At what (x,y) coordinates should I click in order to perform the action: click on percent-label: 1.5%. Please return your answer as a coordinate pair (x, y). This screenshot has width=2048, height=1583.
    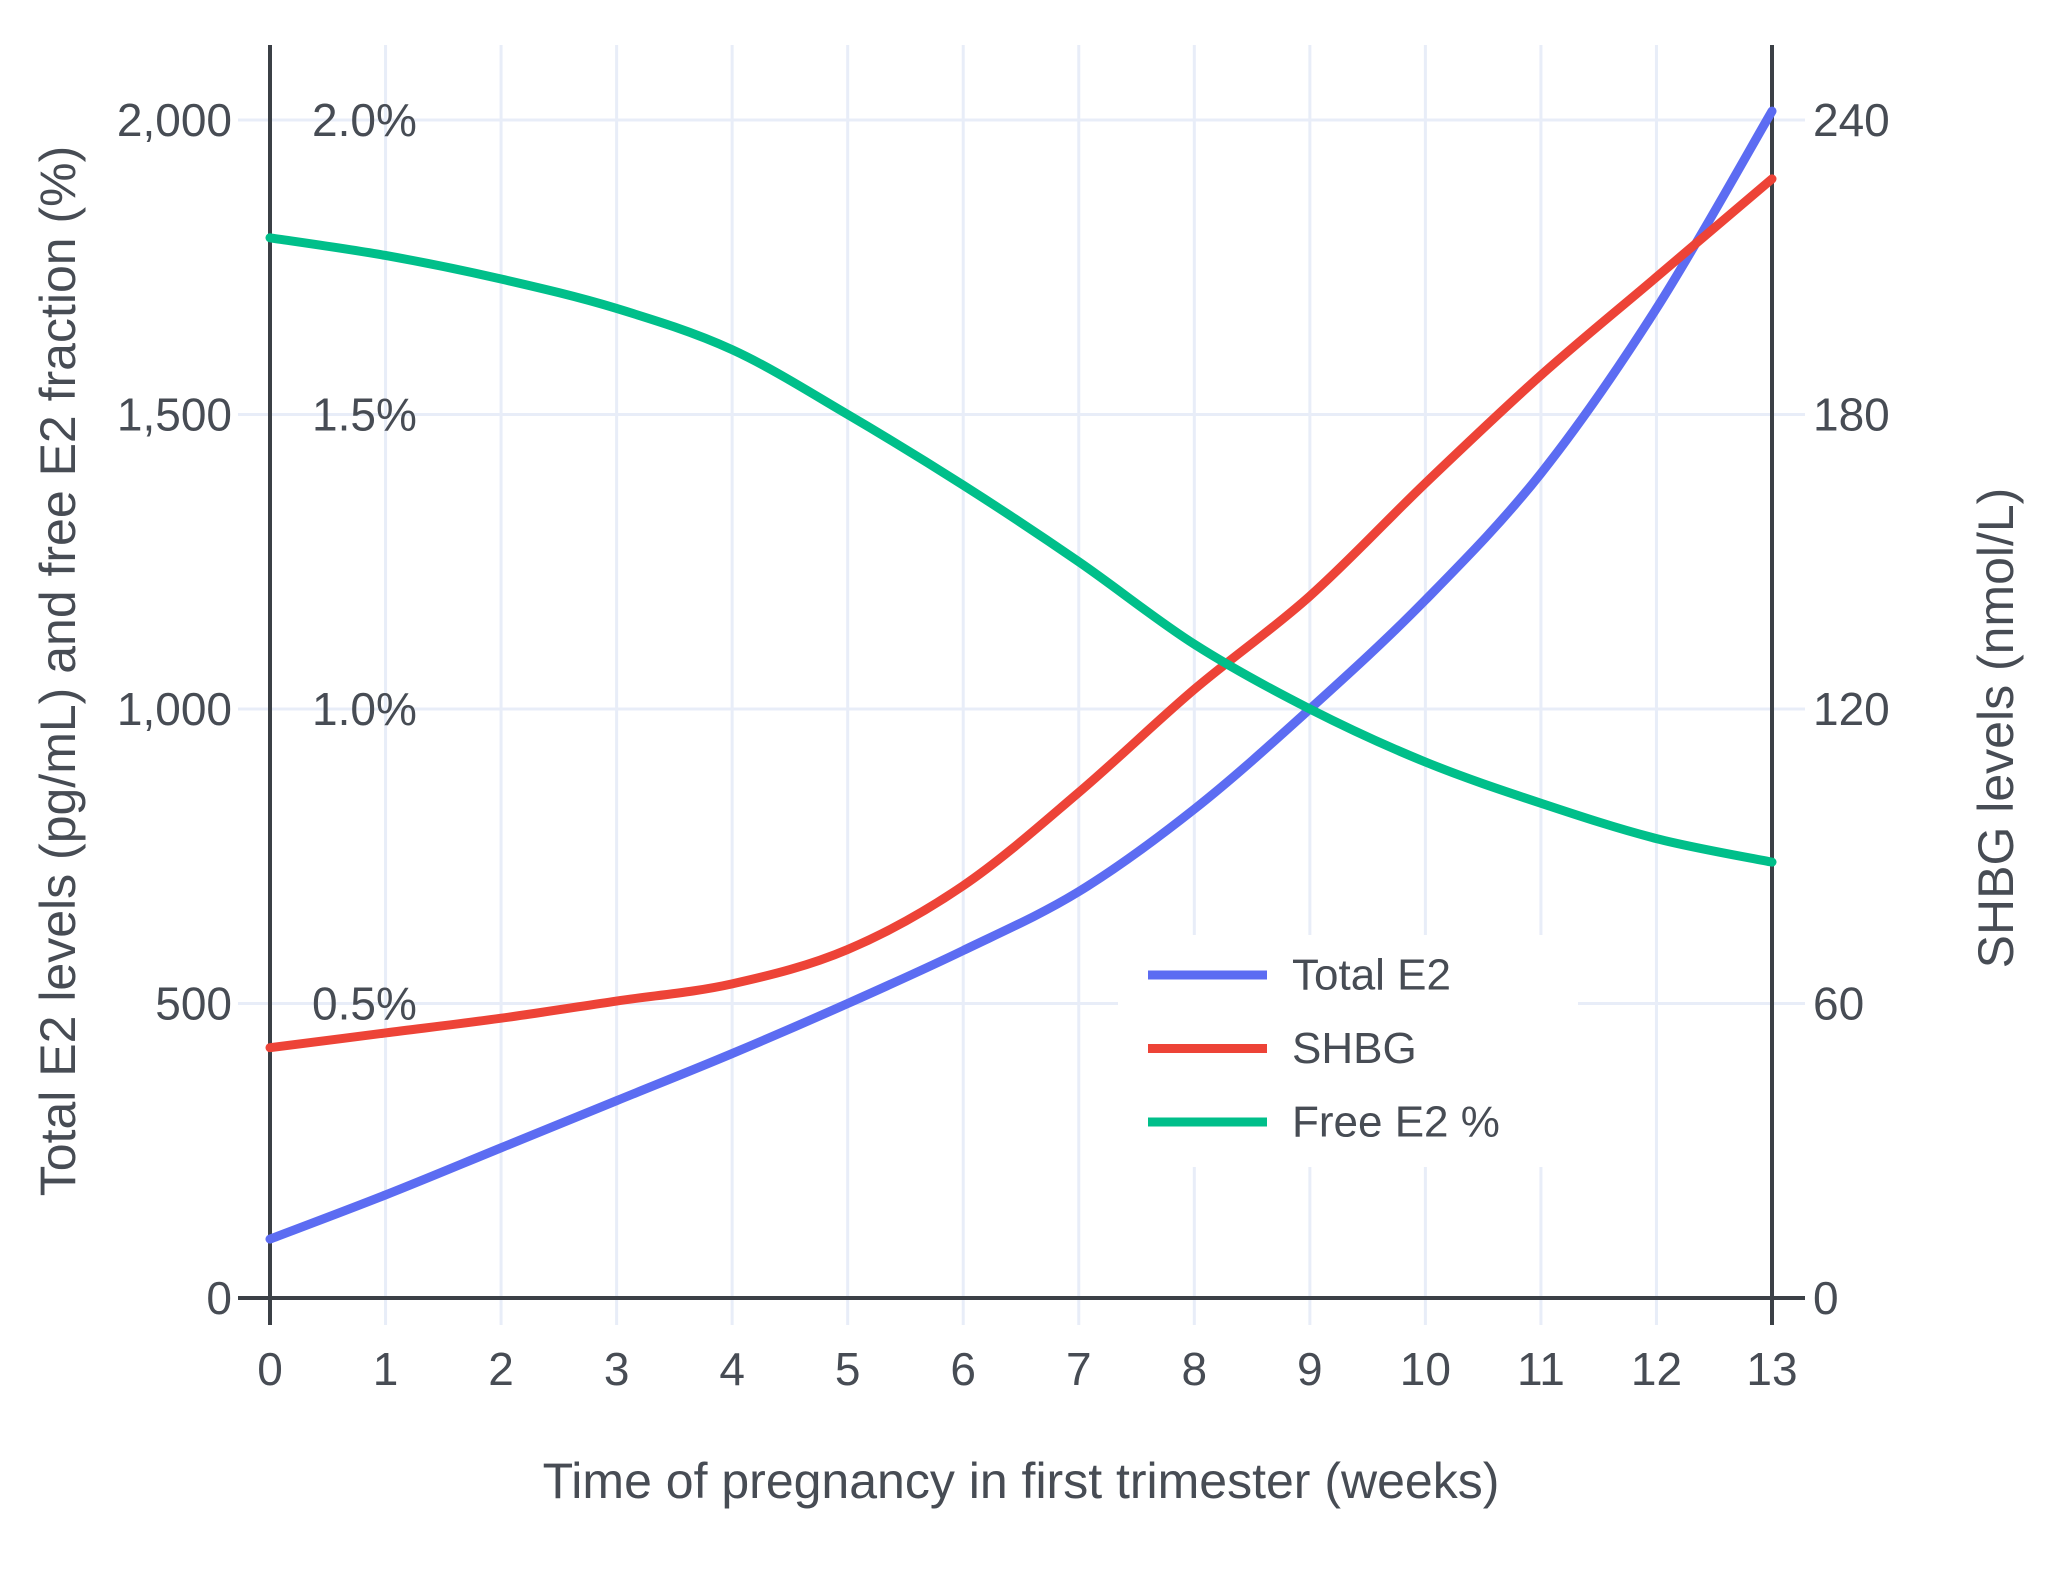
    Looking at the image, I should click on (364, 415).